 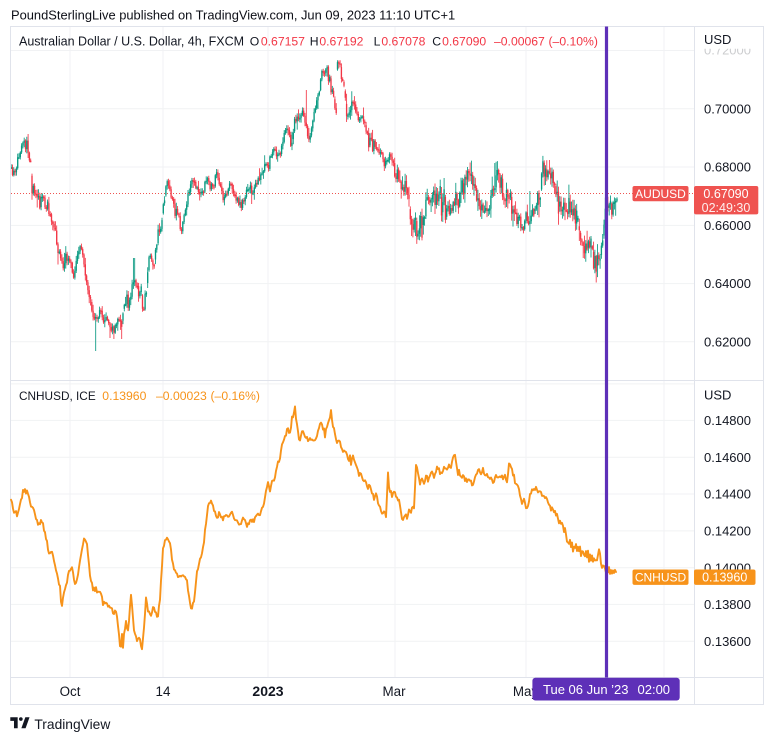 I want to click on svg-text: AUDUSD, so click(x=660, y=194).